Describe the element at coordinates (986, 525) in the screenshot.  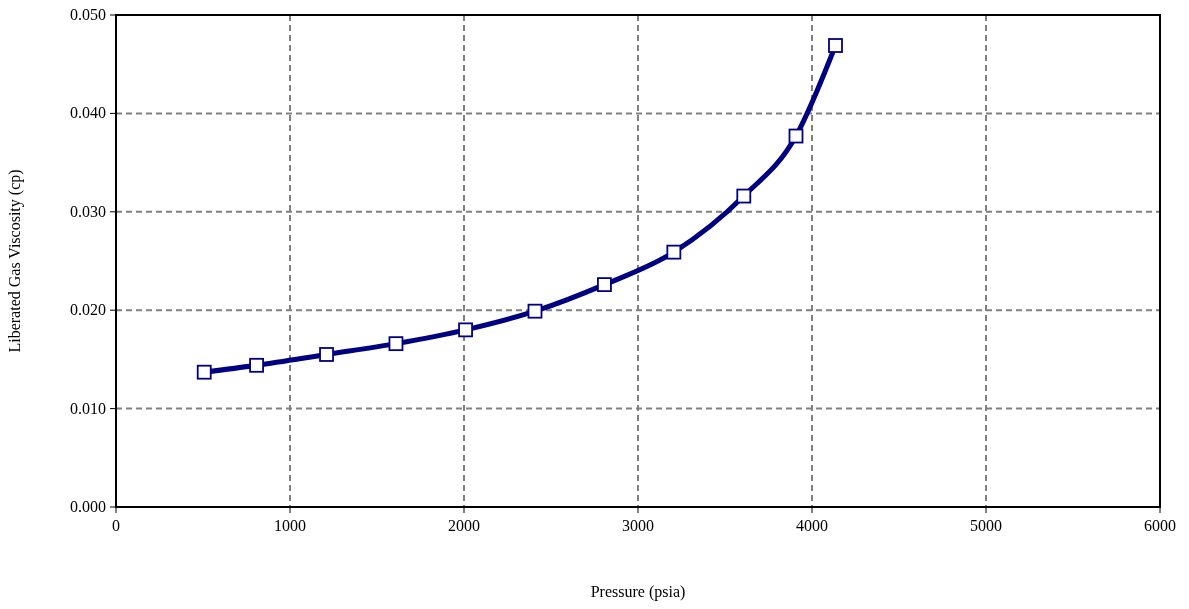
I see `x-tick-label: 5000` at that location.